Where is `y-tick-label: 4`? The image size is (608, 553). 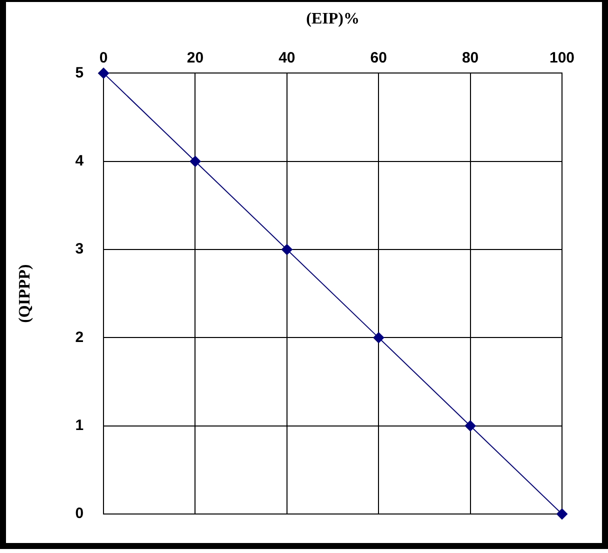
y-tick-label: 4 is located at coordinates (79, 161).